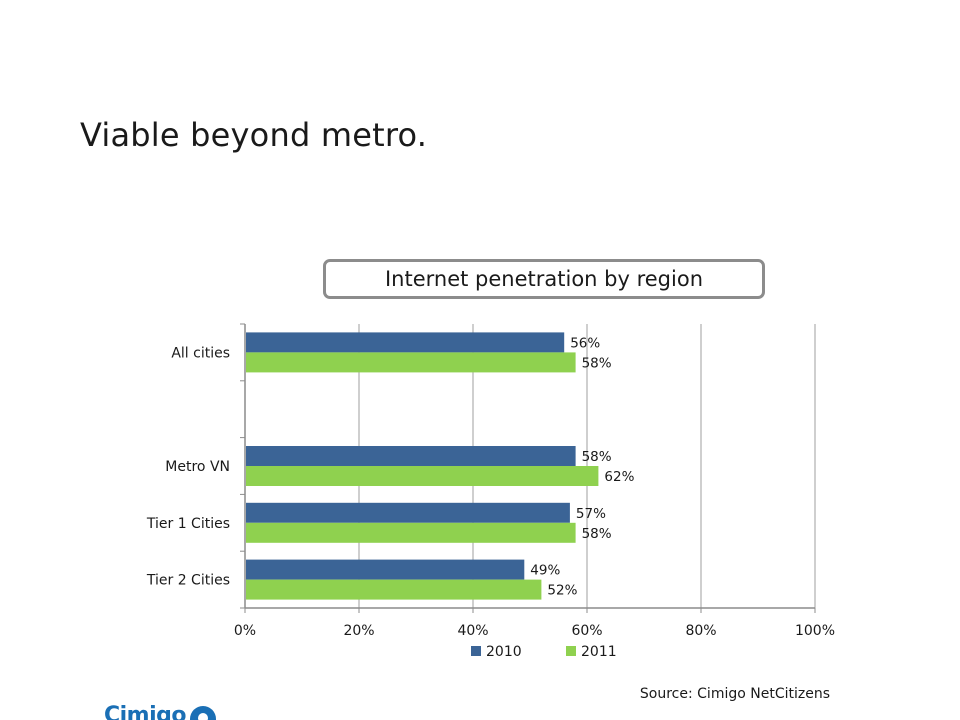 This screenshot has width=960, height=720. Describe the element at coordinates (200, 353) in the screenshot. I see `category-label: All cities` at that location.